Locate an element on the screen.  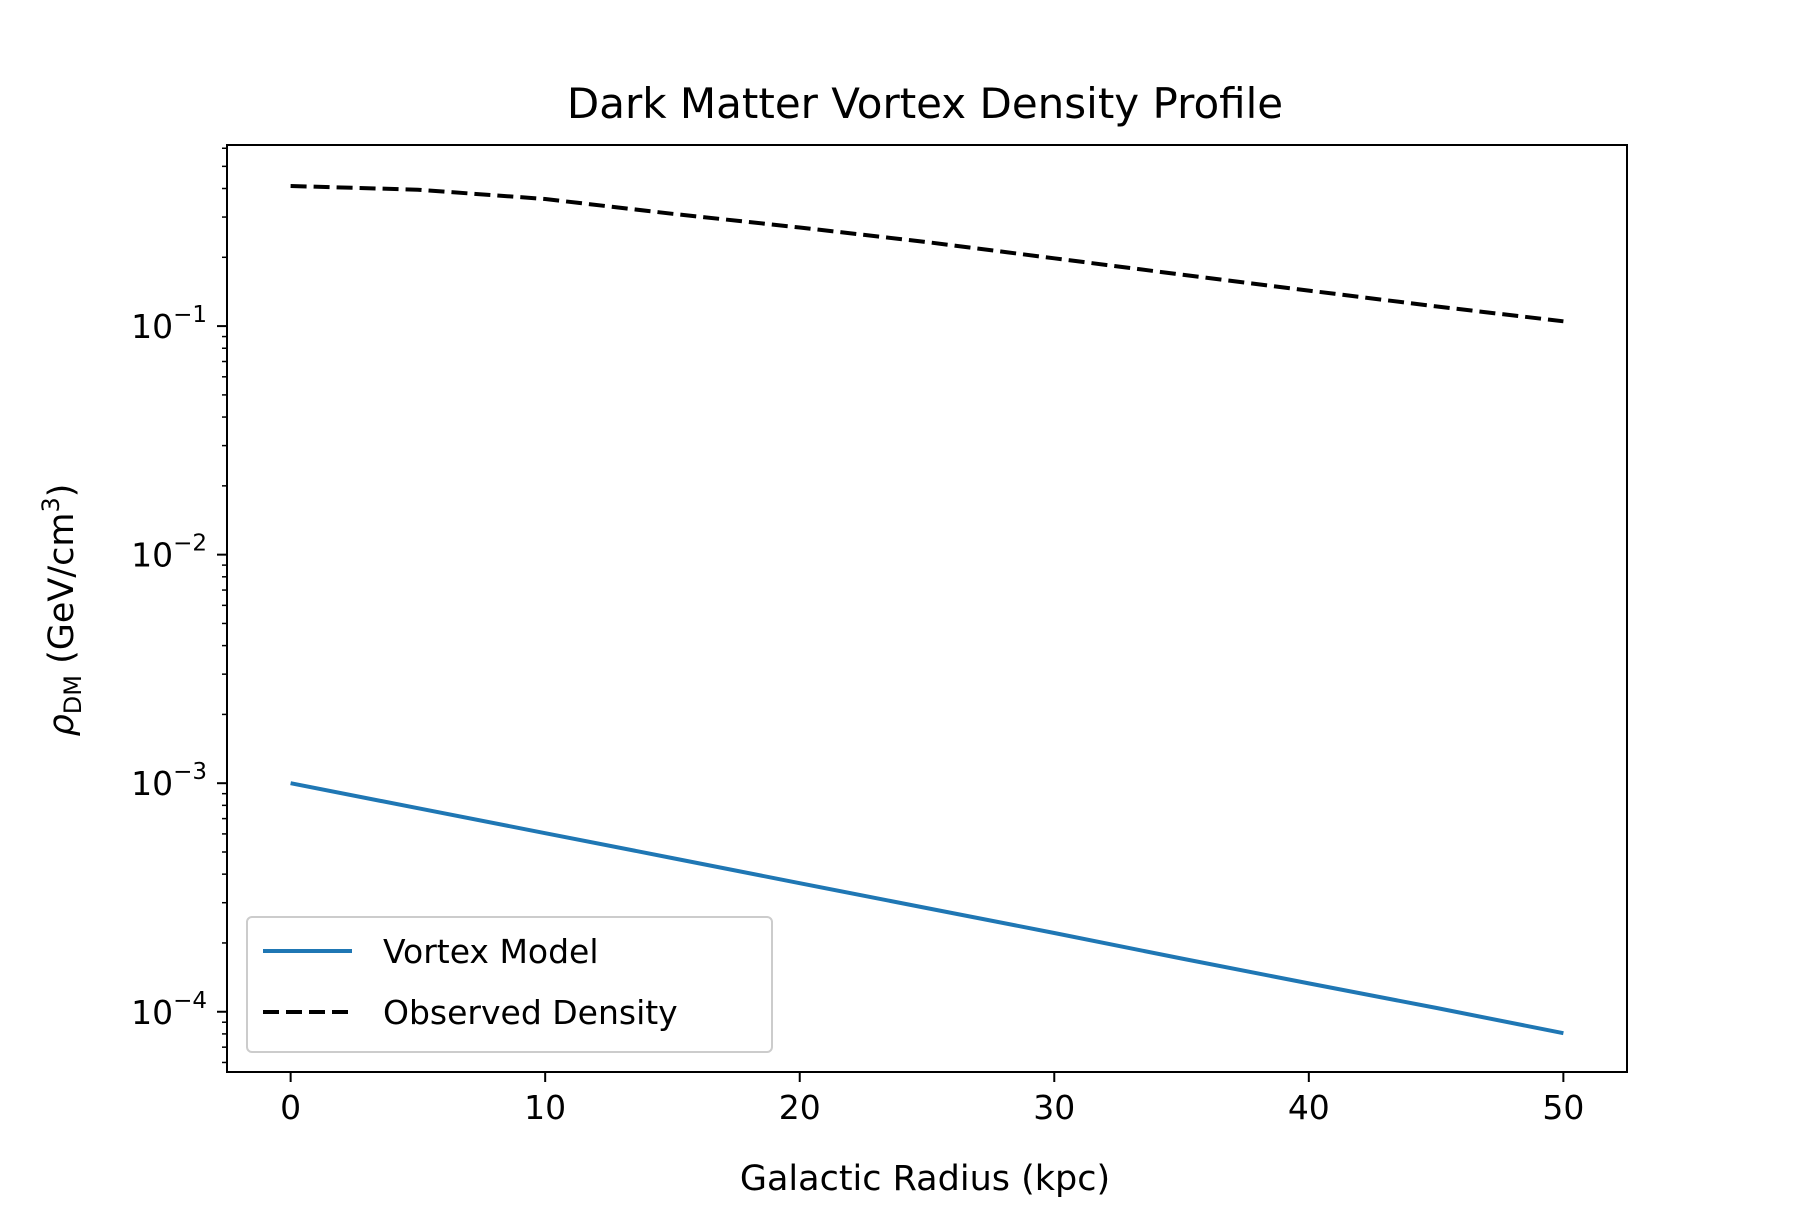
y-tick-exponent: −3 is located at coordinates (190, 772).